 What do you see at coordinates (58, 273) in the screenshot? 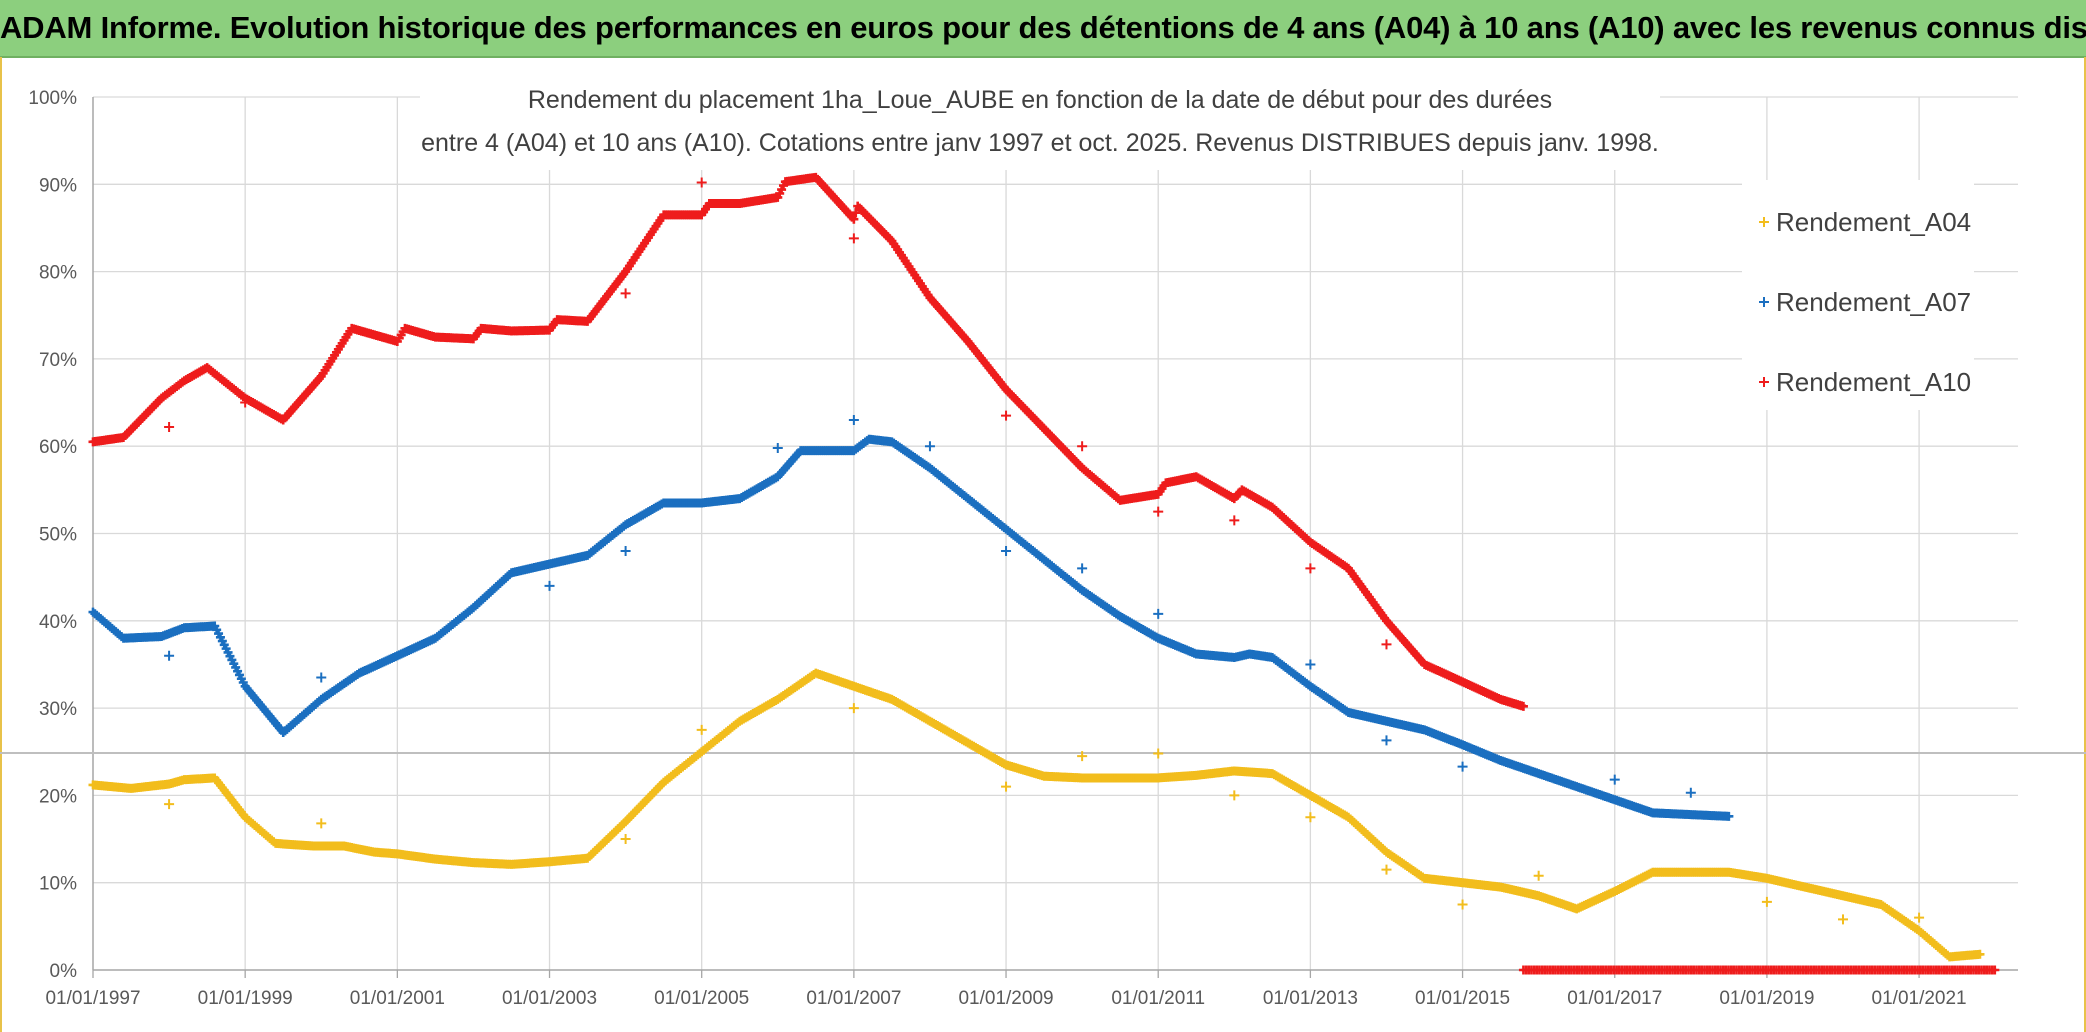
I see `y-tick-label: 80%` at bounding box center [58, 273].